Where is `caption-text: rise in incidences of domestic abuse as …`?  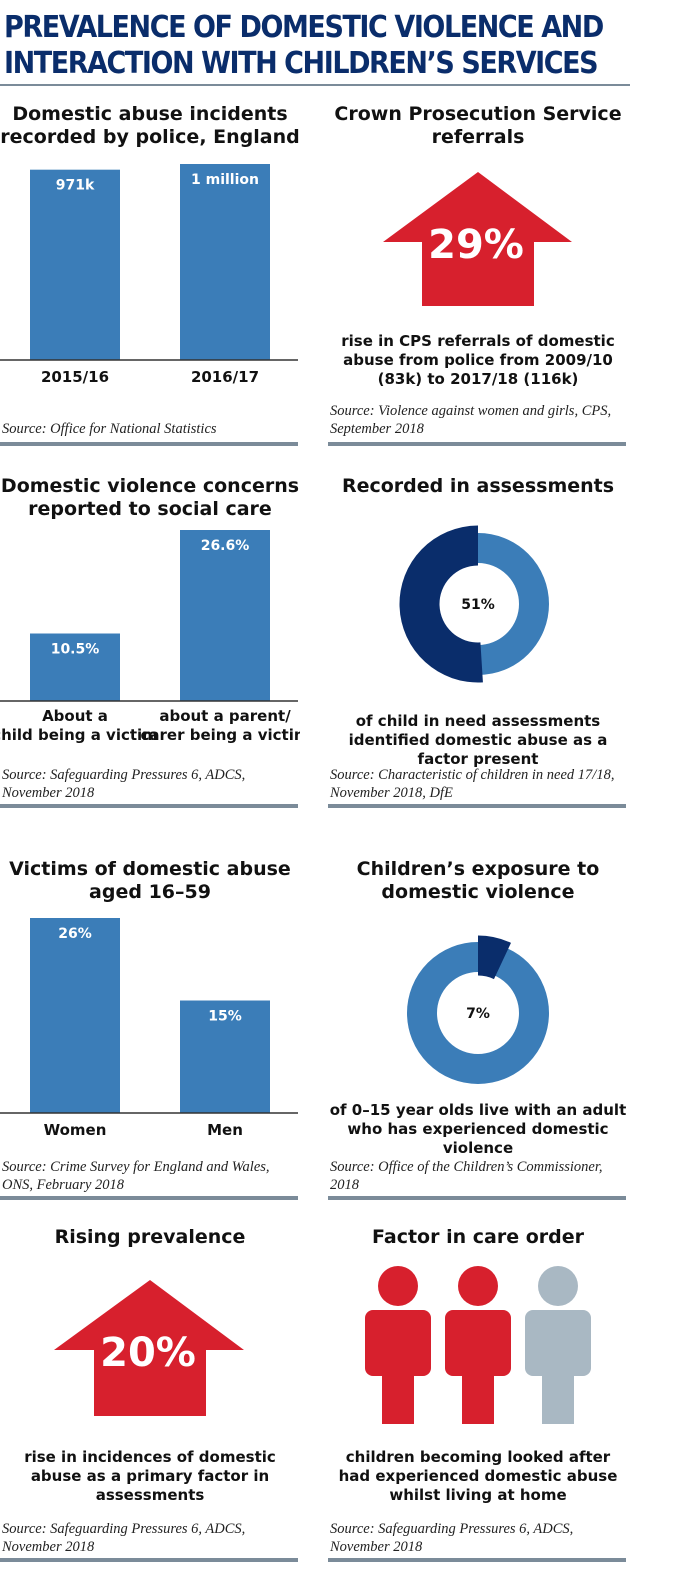
caption-text: rise in incidences of domestic abuse as … is located at coordinates (150, 1476).